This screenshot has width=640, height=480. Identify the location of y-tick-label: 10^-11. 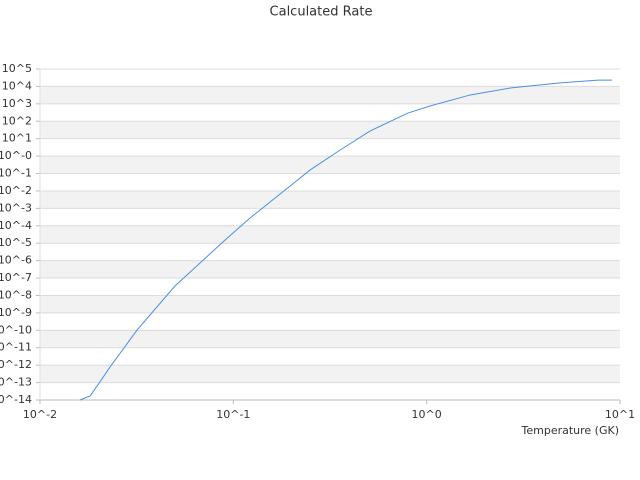
(16, 347).